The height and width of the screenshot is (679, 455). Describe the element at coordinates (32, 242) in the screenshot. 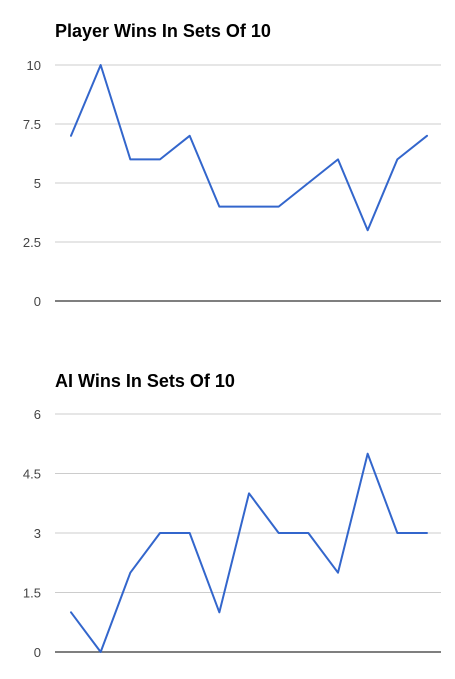

I see `y-tick-label: 2.5` at that location.